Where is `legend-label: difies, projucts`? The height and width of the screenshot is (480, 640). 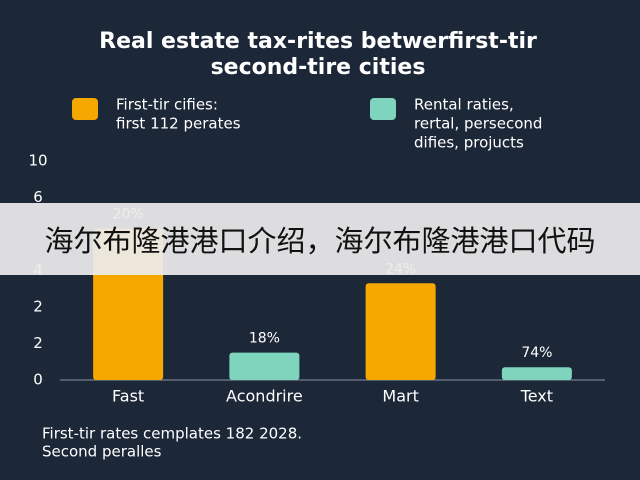 legend-label: difies, projucts is located at coordinates (469, 143).